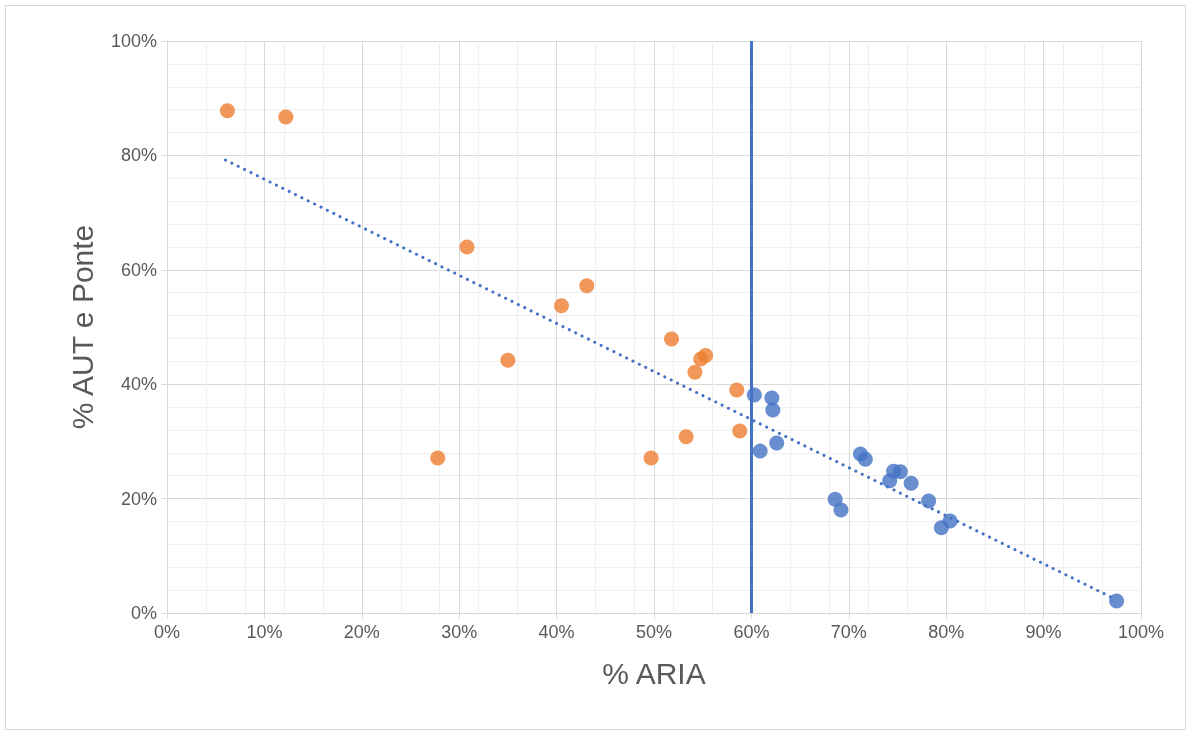 Image resolution: width=1193 pixels, height=737 pixels. I want to click on x-axis-title: % ARIA, so click(654, 673).